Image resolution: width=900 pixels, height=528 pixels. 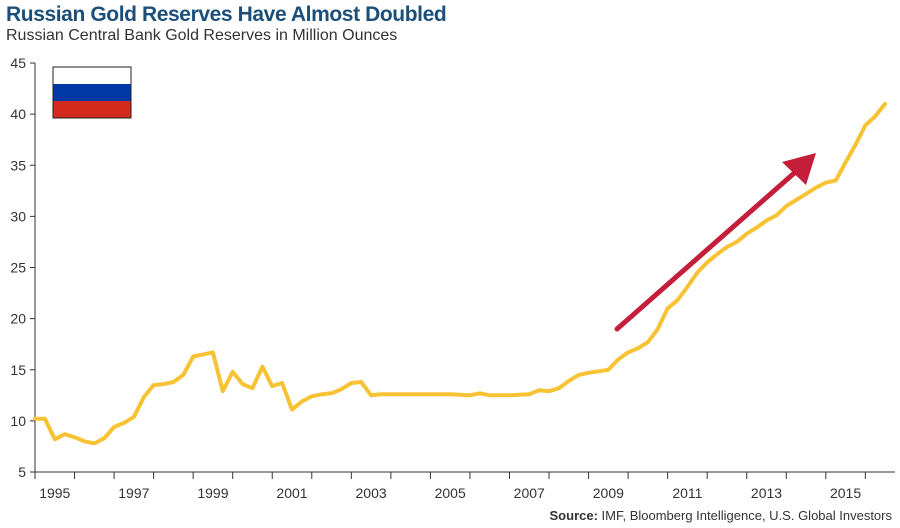 I want to click on y-tick-label: 10, so click(x=18, y=421).